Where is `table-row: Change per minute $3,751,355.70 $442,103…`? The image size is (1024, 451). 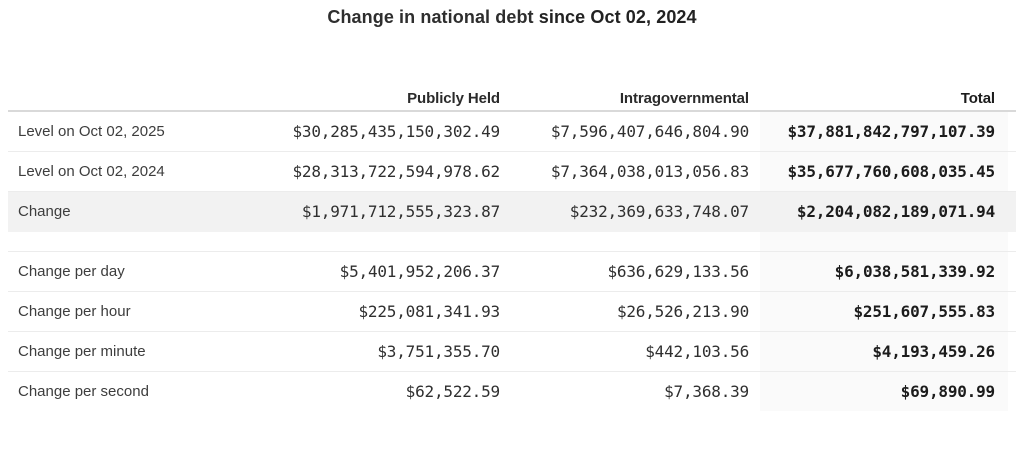 table-row: Change per minute $3,751,355.70 $442,103… is located at coordinates (512, 352).